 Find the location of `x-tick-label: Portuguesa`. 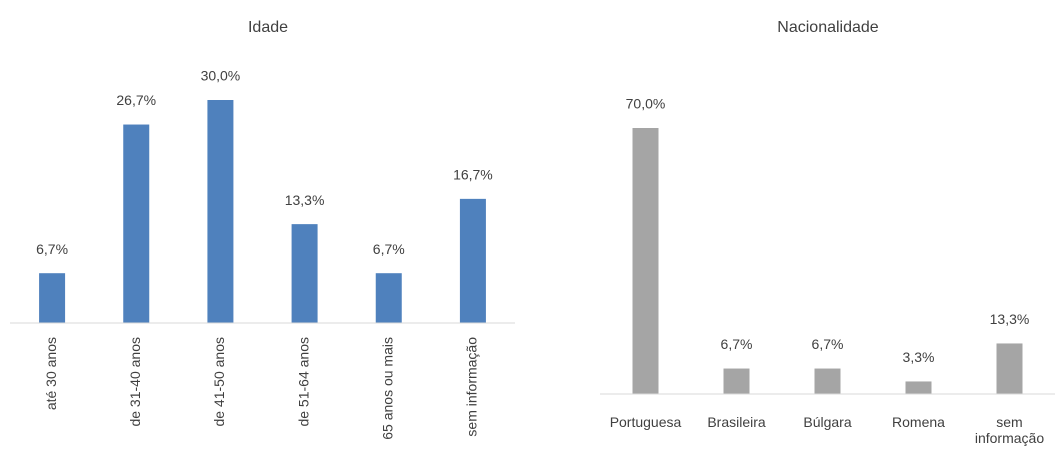

x-tick-label: Portuguesa is located at coordinates (645, 422).